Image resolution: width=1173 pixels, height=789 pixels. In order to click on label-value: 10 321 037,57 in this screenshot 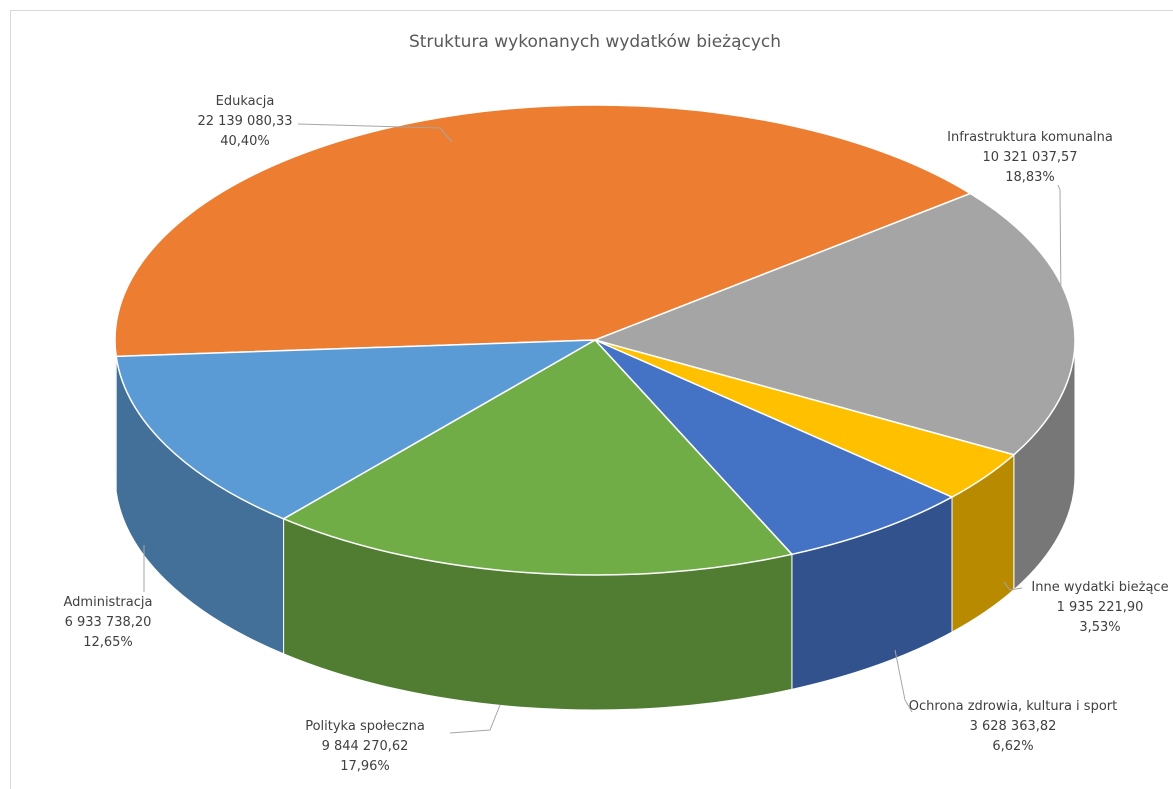, I will do `click(1030, 157)`.